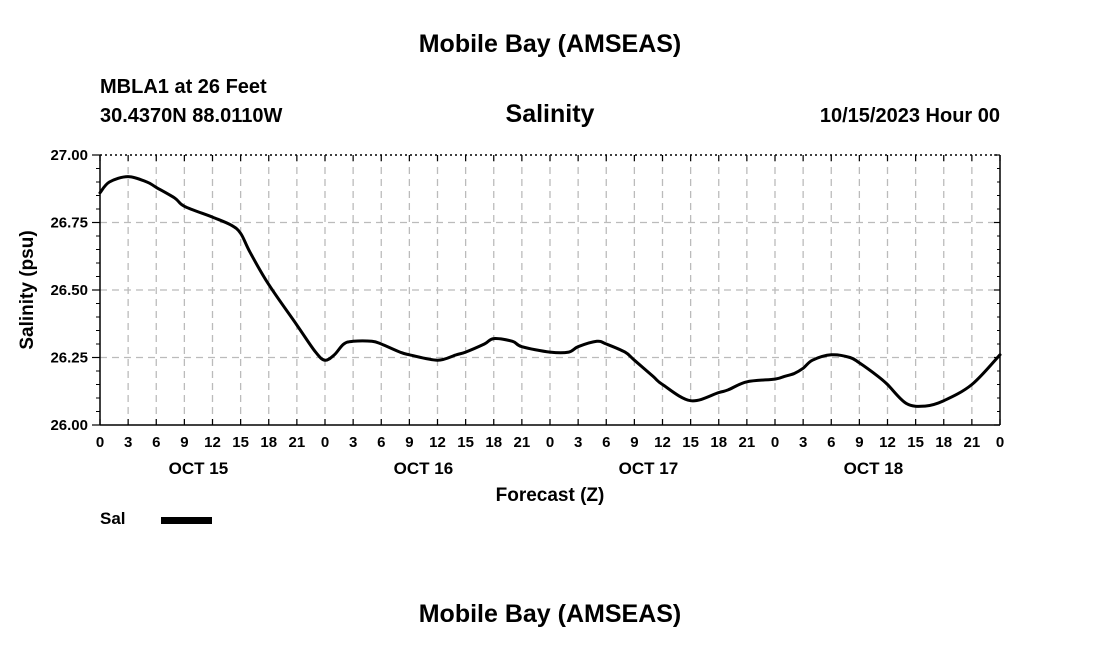 This screenshot has width=1100, height=650. What do you see at coordinates (69, 358) in the screenshot?
I see `y-tick-label: 26.25` at bounding box center [69, 358].